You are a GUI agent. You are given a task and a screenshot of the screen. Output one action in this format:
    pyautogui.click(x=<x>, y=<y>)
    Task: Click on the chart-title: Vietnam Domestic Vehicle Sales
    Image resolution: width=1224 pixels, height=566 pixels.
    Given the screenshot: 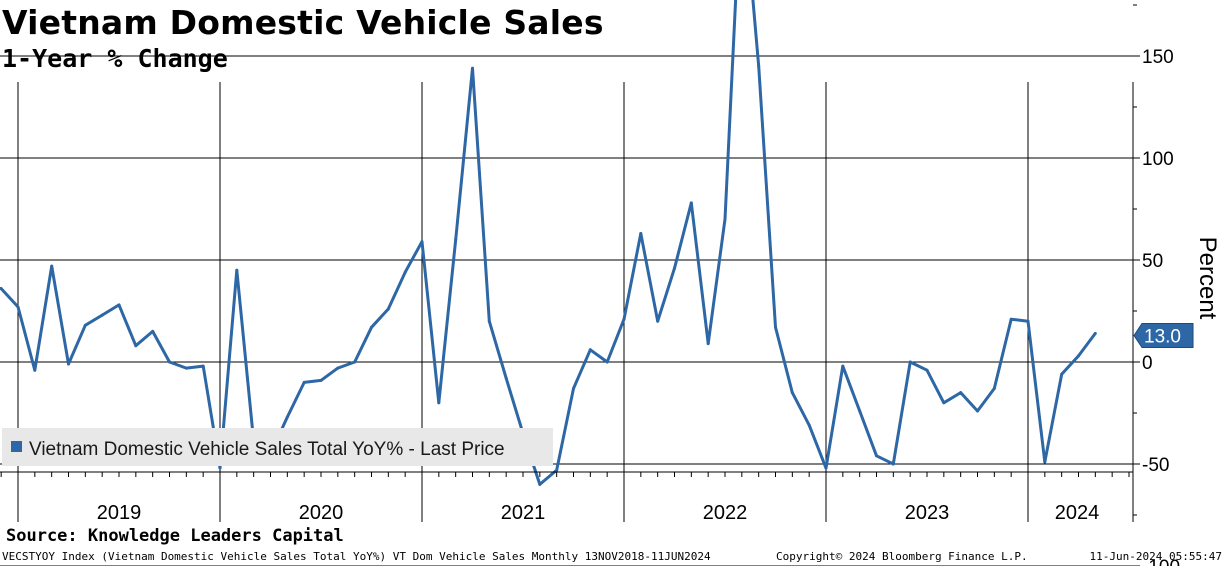 What is the action you would take?
    pyautogui.click(x=303, y=22)
    